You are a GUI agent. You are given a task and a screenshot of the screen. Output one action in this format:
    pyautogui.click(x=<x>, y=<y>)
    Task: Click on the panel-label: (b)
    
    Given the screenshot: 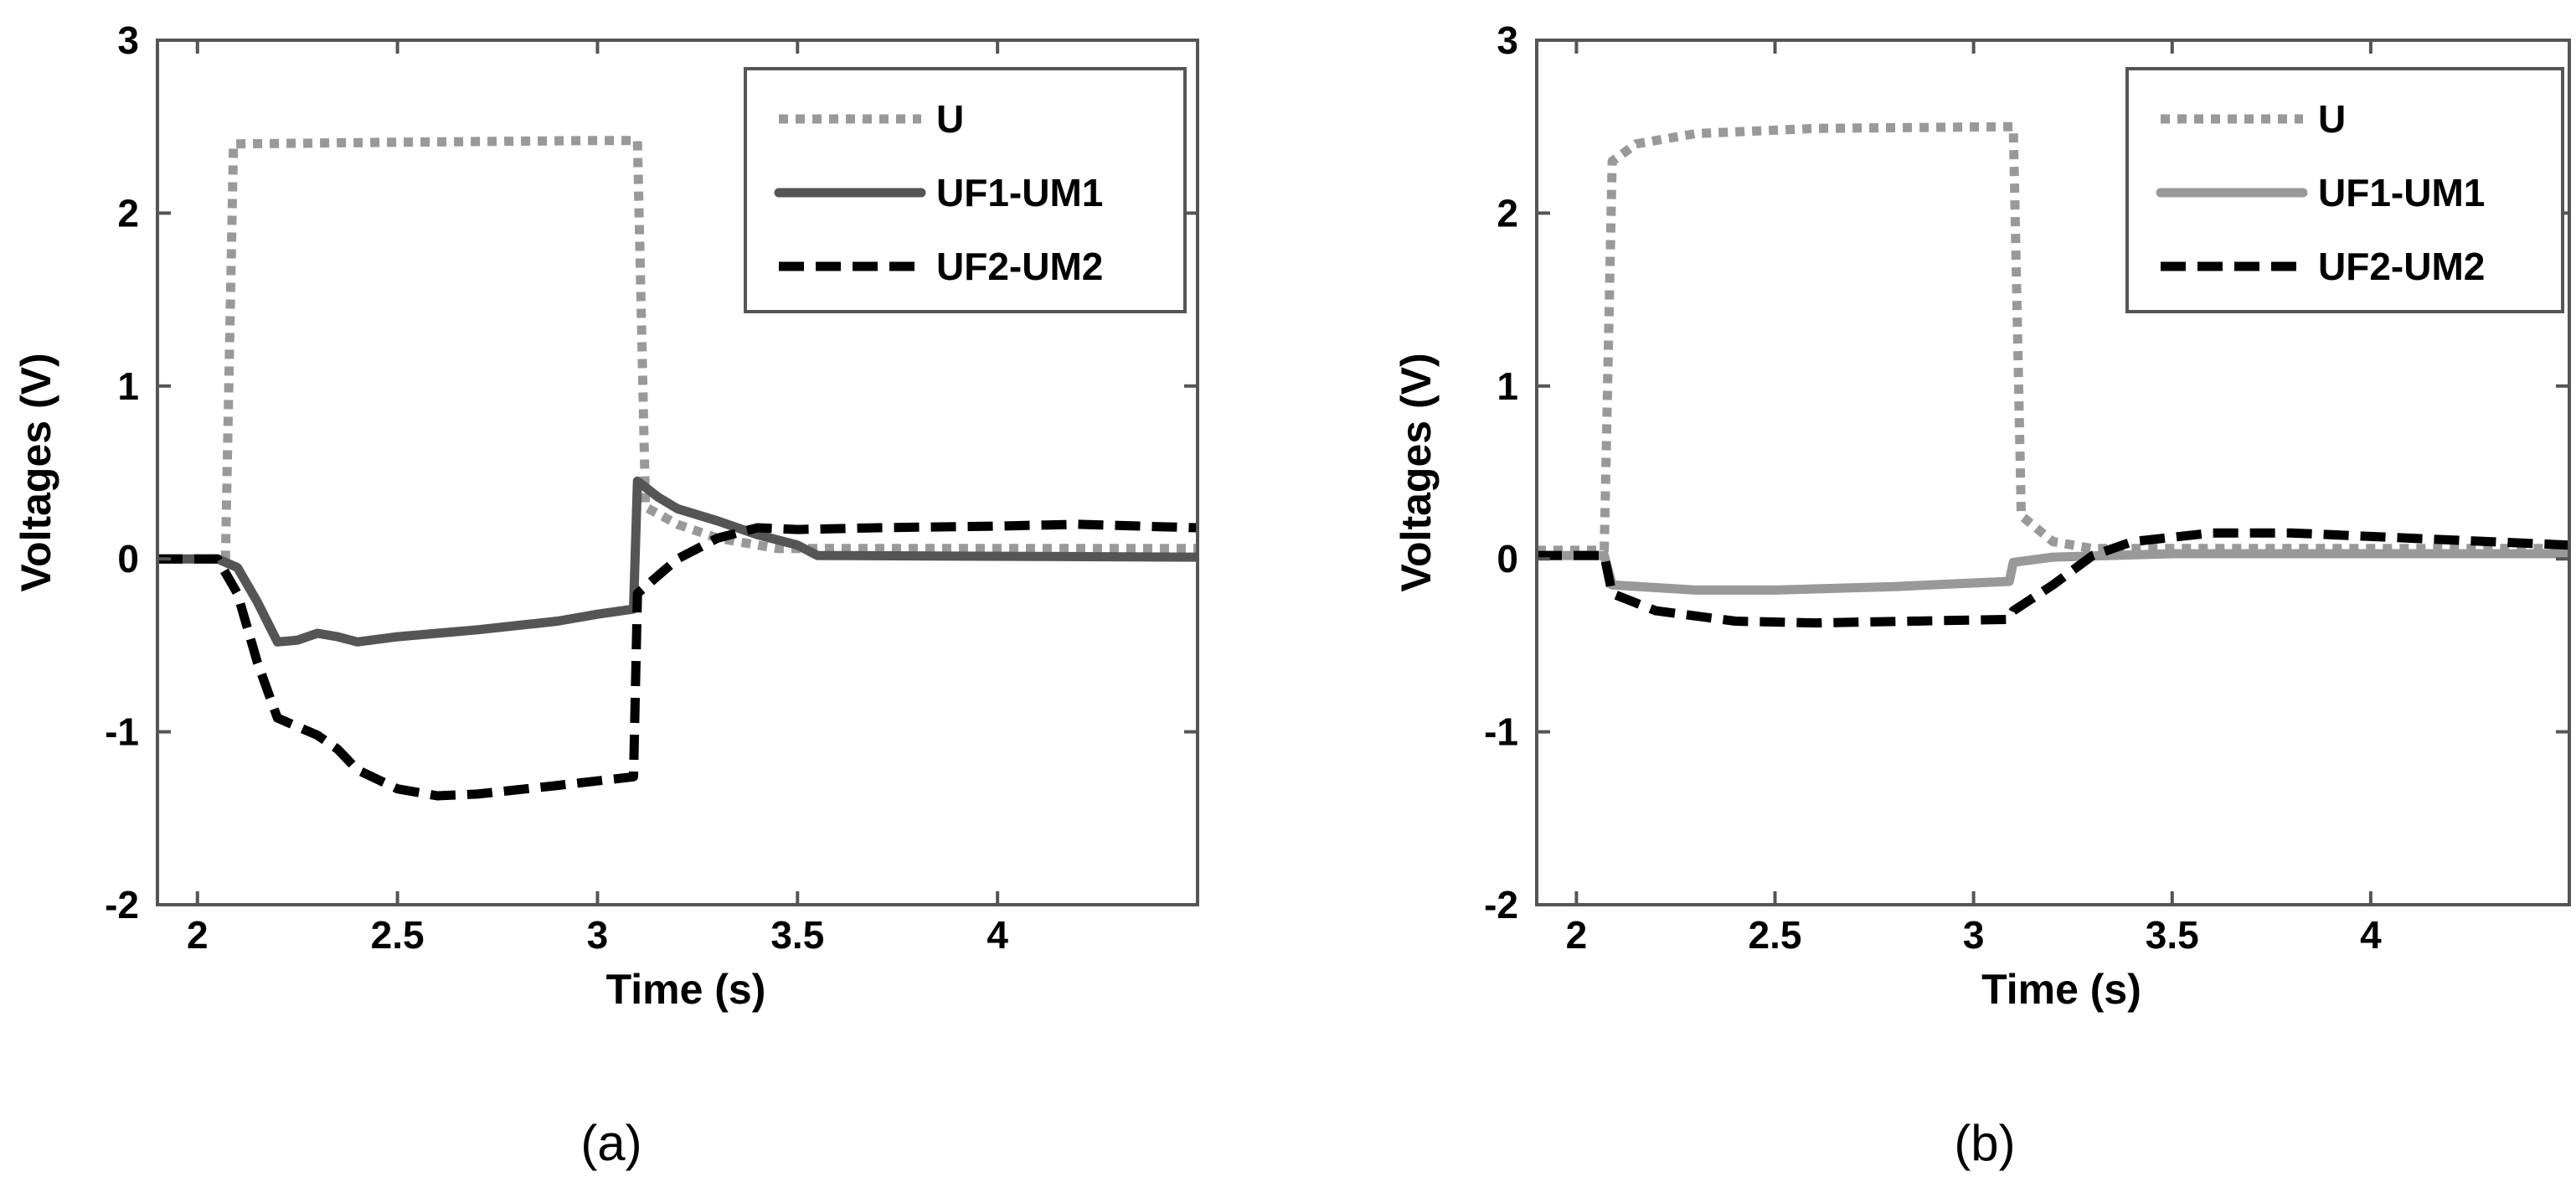 What is the action you would take?
    pyautogui.click(x=1984, y=1143)
    